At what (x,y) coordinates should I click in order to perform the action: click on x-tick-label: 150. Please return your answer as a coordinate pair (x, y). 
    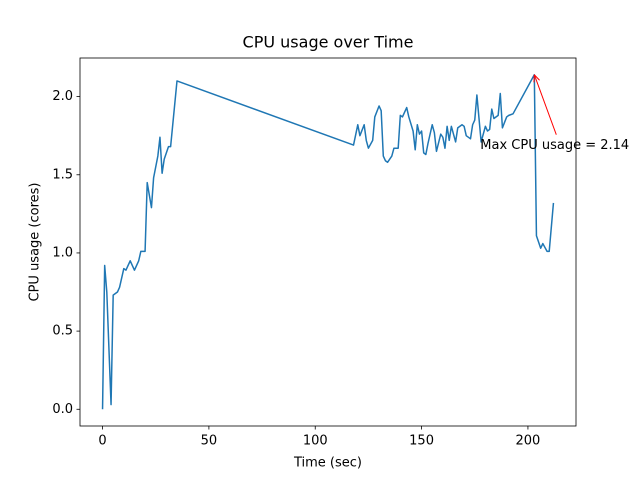
    Looking at the image, I should click on (421, 441).